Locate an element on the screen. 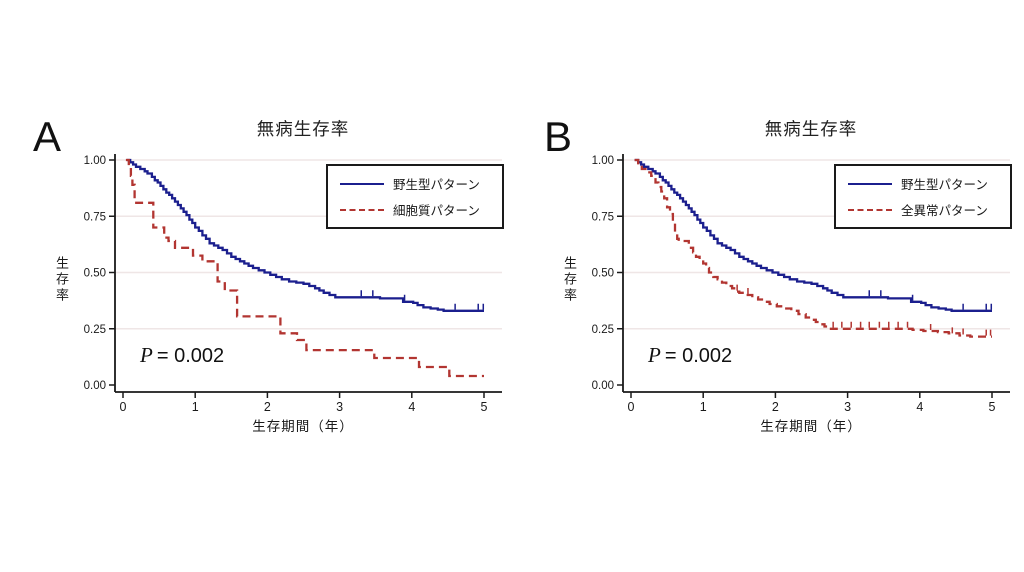  legend-label: 全異常パターン is located at coordinates (944, 211).